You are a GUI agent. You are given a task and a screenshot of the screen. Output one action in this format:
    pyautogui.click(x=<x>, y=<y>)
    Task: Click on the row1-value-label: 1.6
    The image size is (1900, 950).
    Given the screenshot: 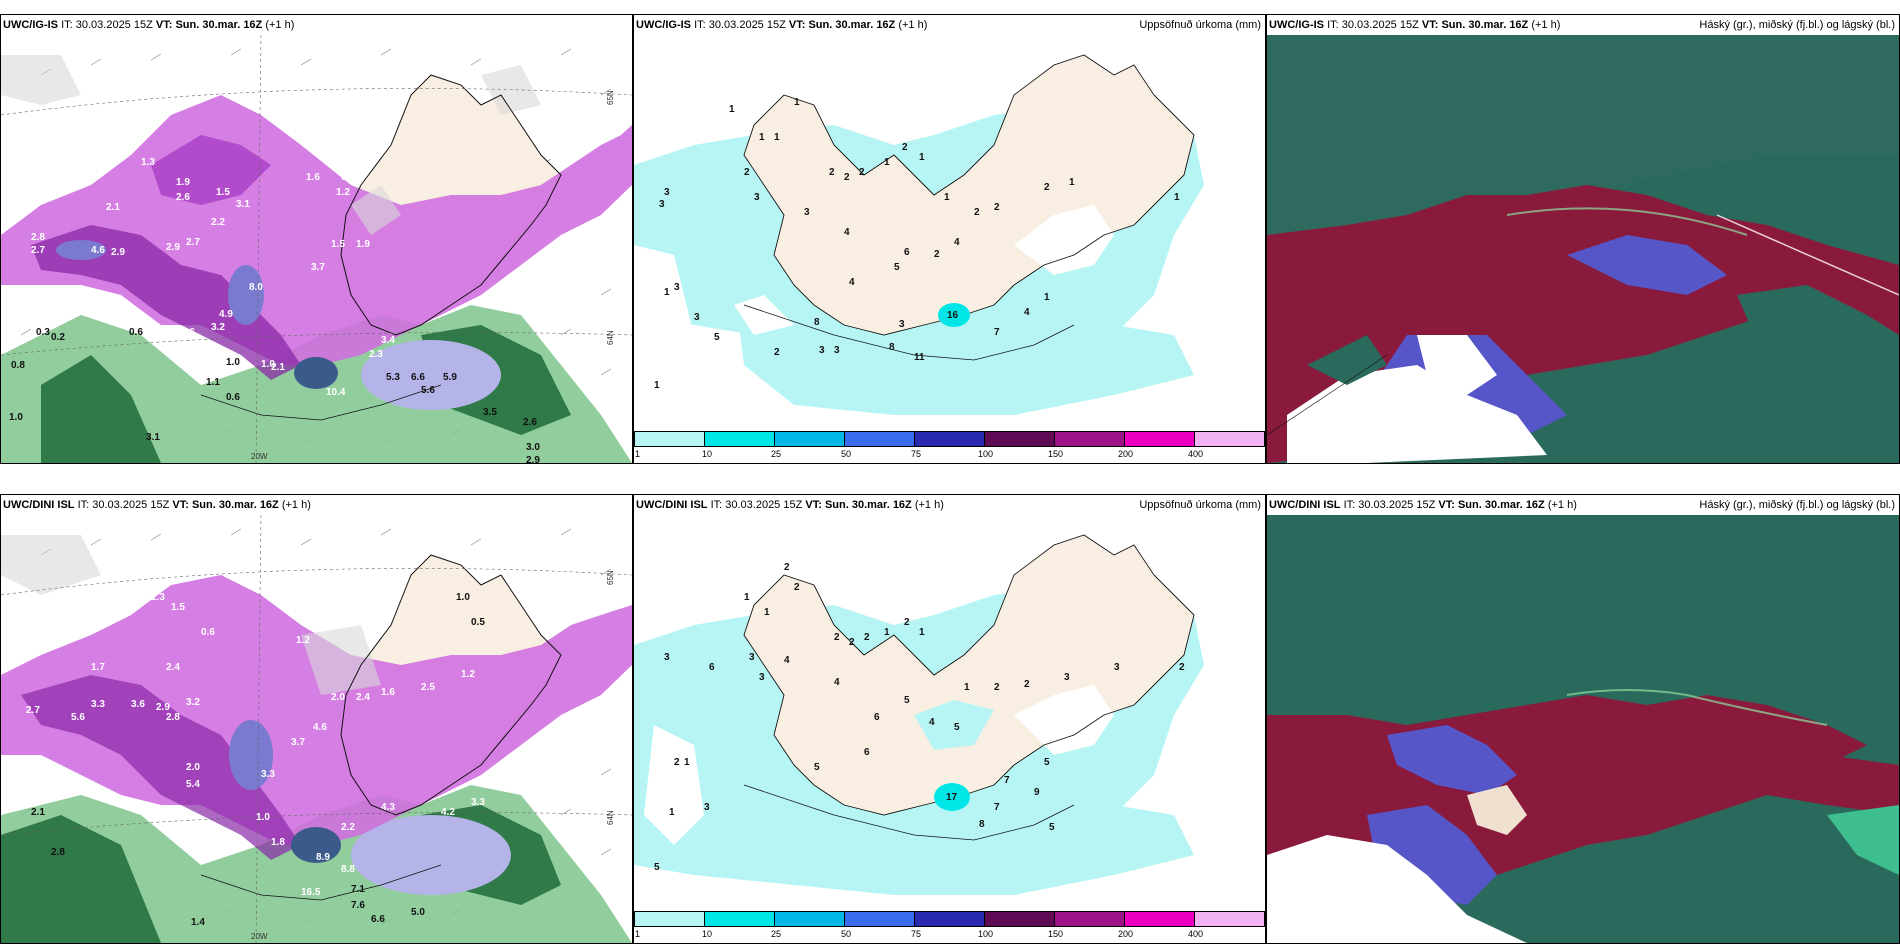 What is the action you would take?
    pyautogui.click(x=313, y=177)
    